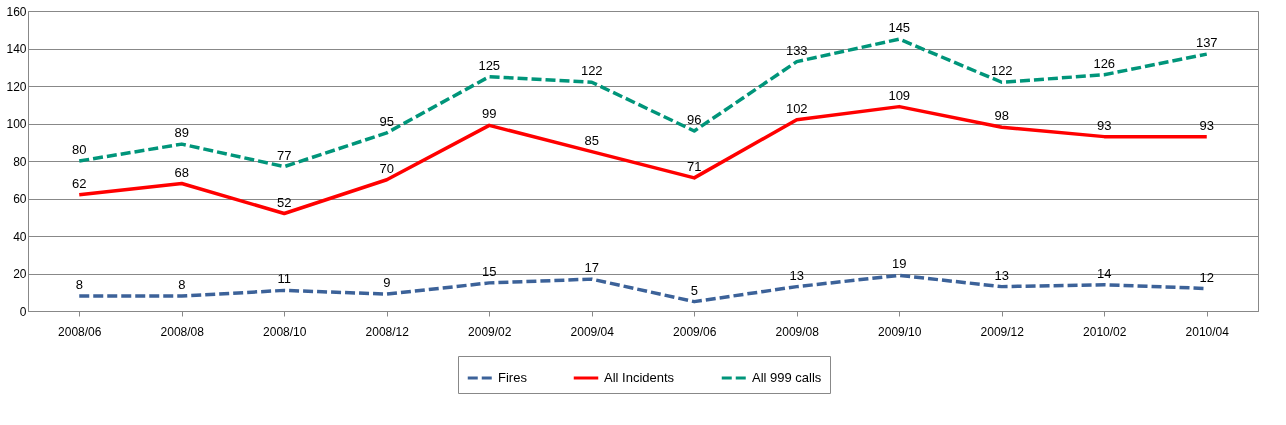 The image size is (1286, 425). What do you see at coordinates (694, 290) in the screenshot?
I see `data-label: 5` at bounding box center [694, 290].